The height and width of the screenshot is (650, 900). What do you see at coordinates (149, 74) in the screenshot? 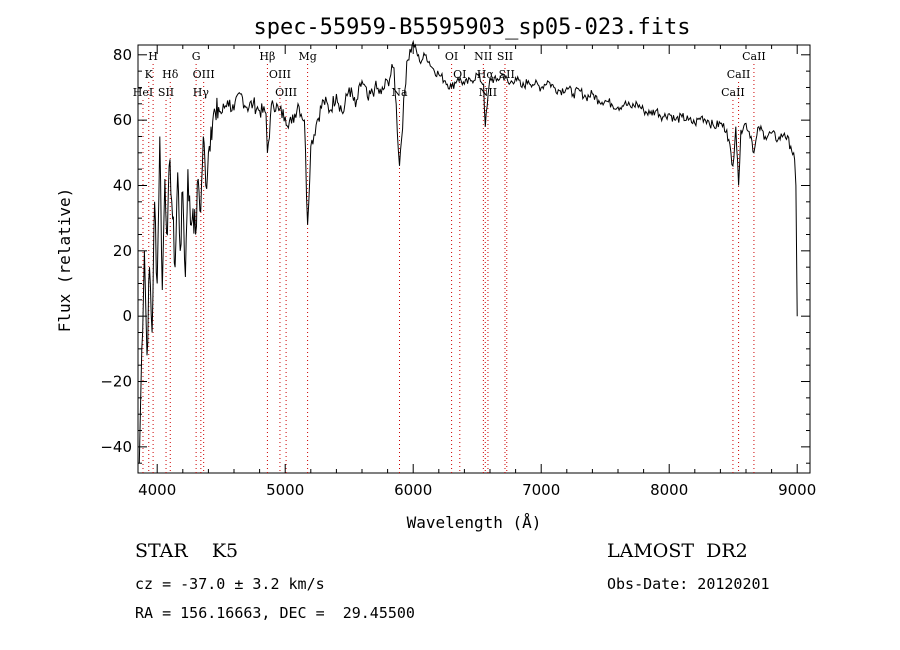
I see `line-label: K` at bounding box center [149, 74].